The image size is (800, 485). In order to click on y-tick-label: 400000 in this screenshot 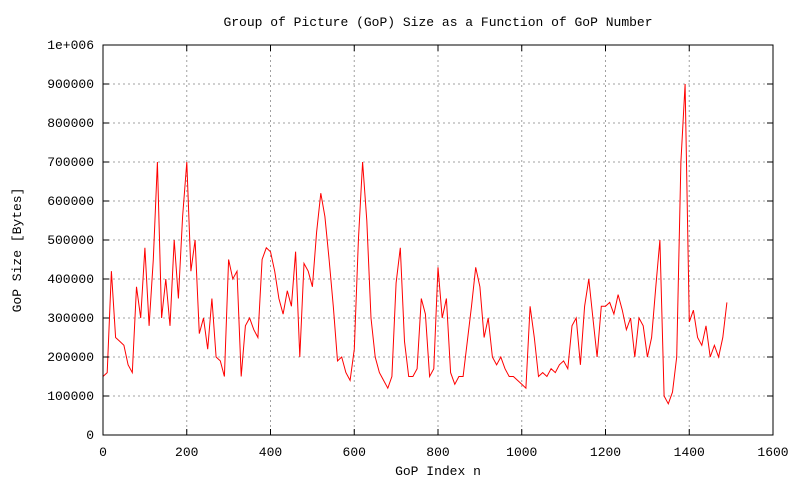, I will do `click(70, 279)`.